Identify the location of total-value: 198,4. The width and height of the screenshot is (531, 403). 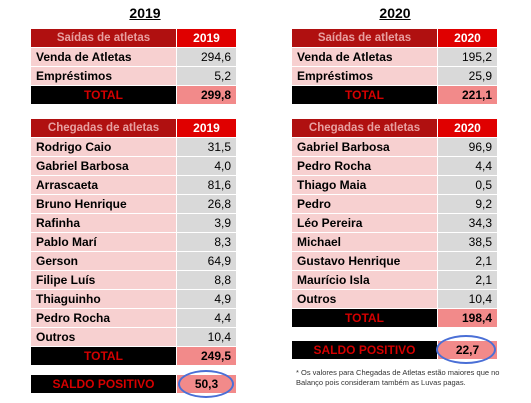
(467, 318).